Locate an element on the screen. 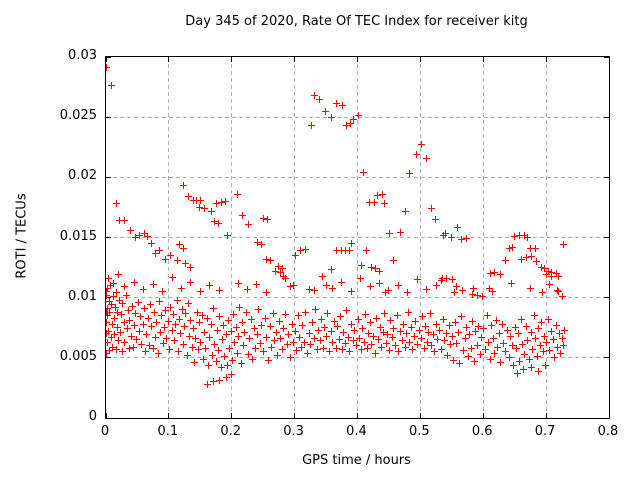 The height and width of the screenshot is (480, 640). x-tick-label: 0.2 is located at coordinates (231, 431).